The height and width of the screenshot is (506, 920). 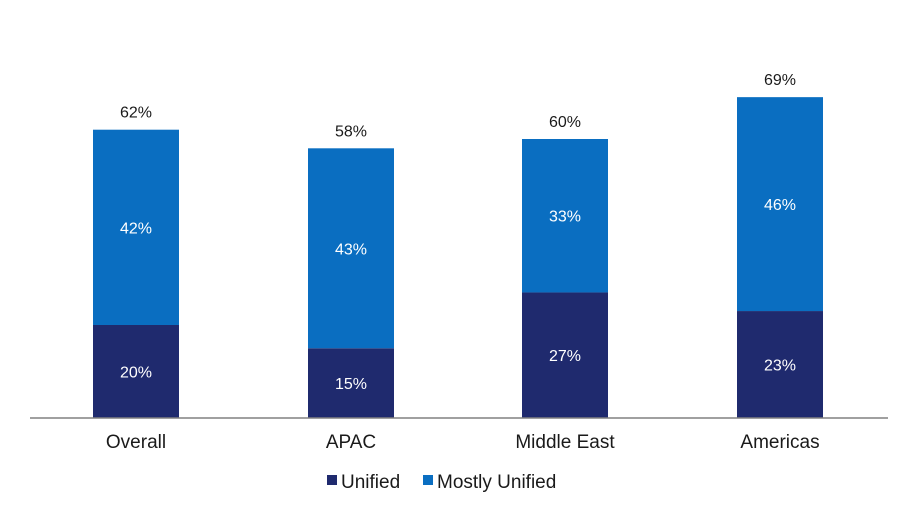 I want to click on data-label-unified-overall: 20%, so click(x=136, y=373).